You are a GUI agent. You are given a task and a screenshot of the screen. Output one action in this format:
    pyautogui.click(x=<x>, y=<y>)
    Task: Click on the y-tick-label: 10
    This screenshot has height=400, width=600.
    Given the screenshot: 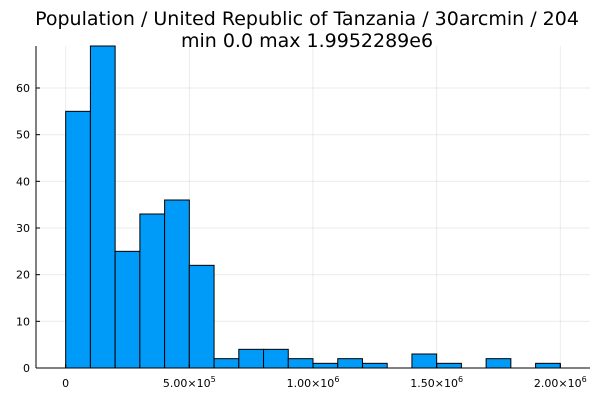 What is the action you would take?
    pyautogui.click(x=23, y=321)
    